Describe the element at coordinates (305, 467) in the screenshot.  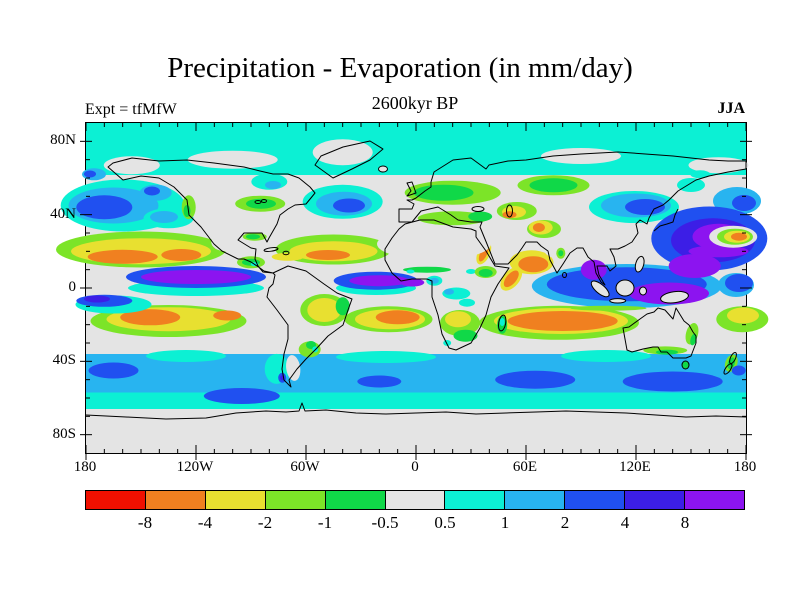
I see `lon-tick-label-60W-2: 60W` at that location.